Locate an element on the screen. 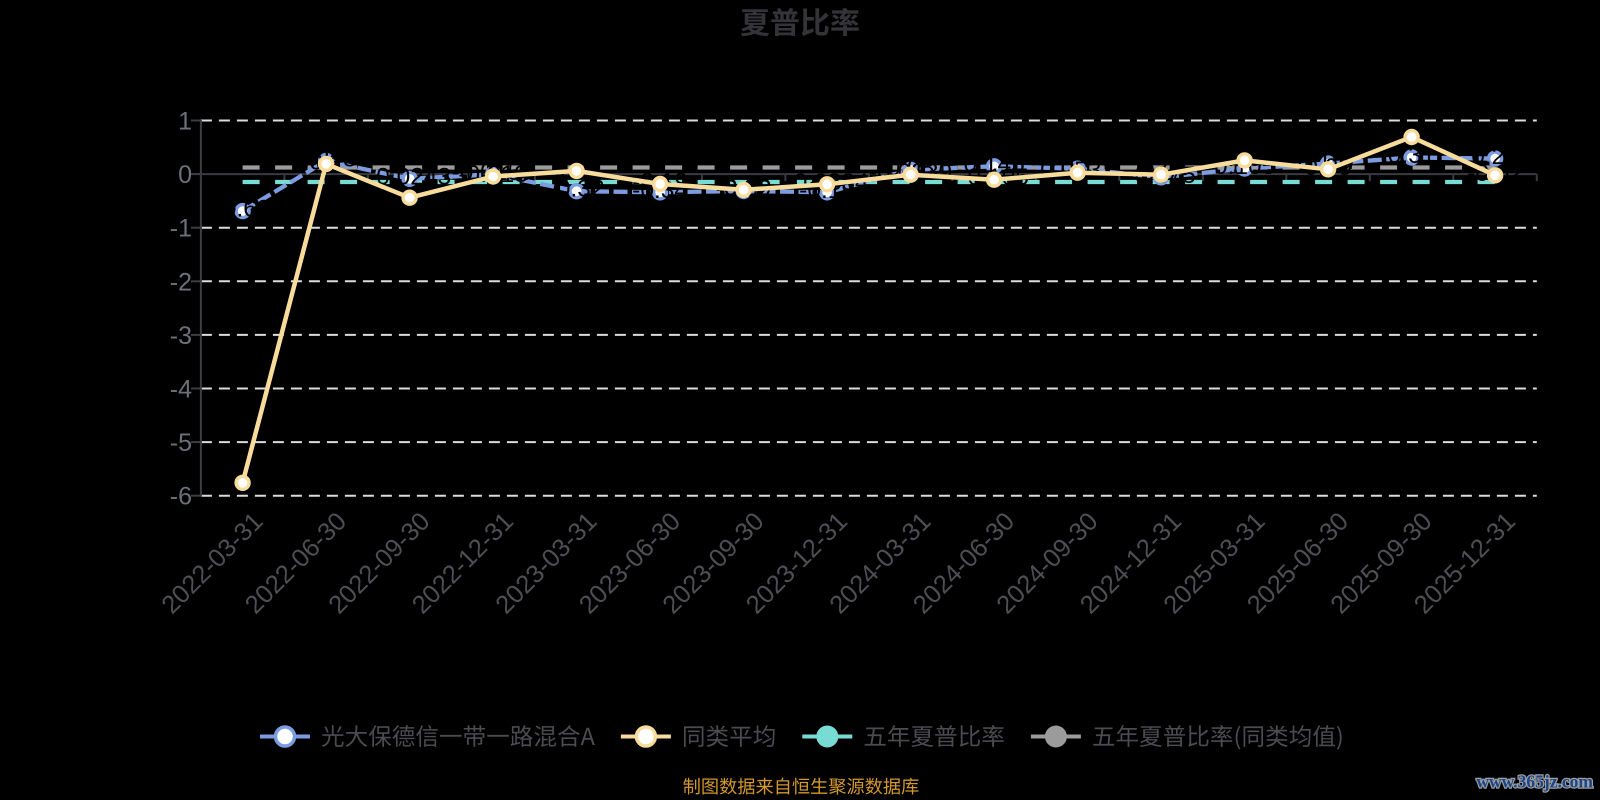 The image size is (1600, 800). svg-text: 1 is located at coordinates (185, 122).